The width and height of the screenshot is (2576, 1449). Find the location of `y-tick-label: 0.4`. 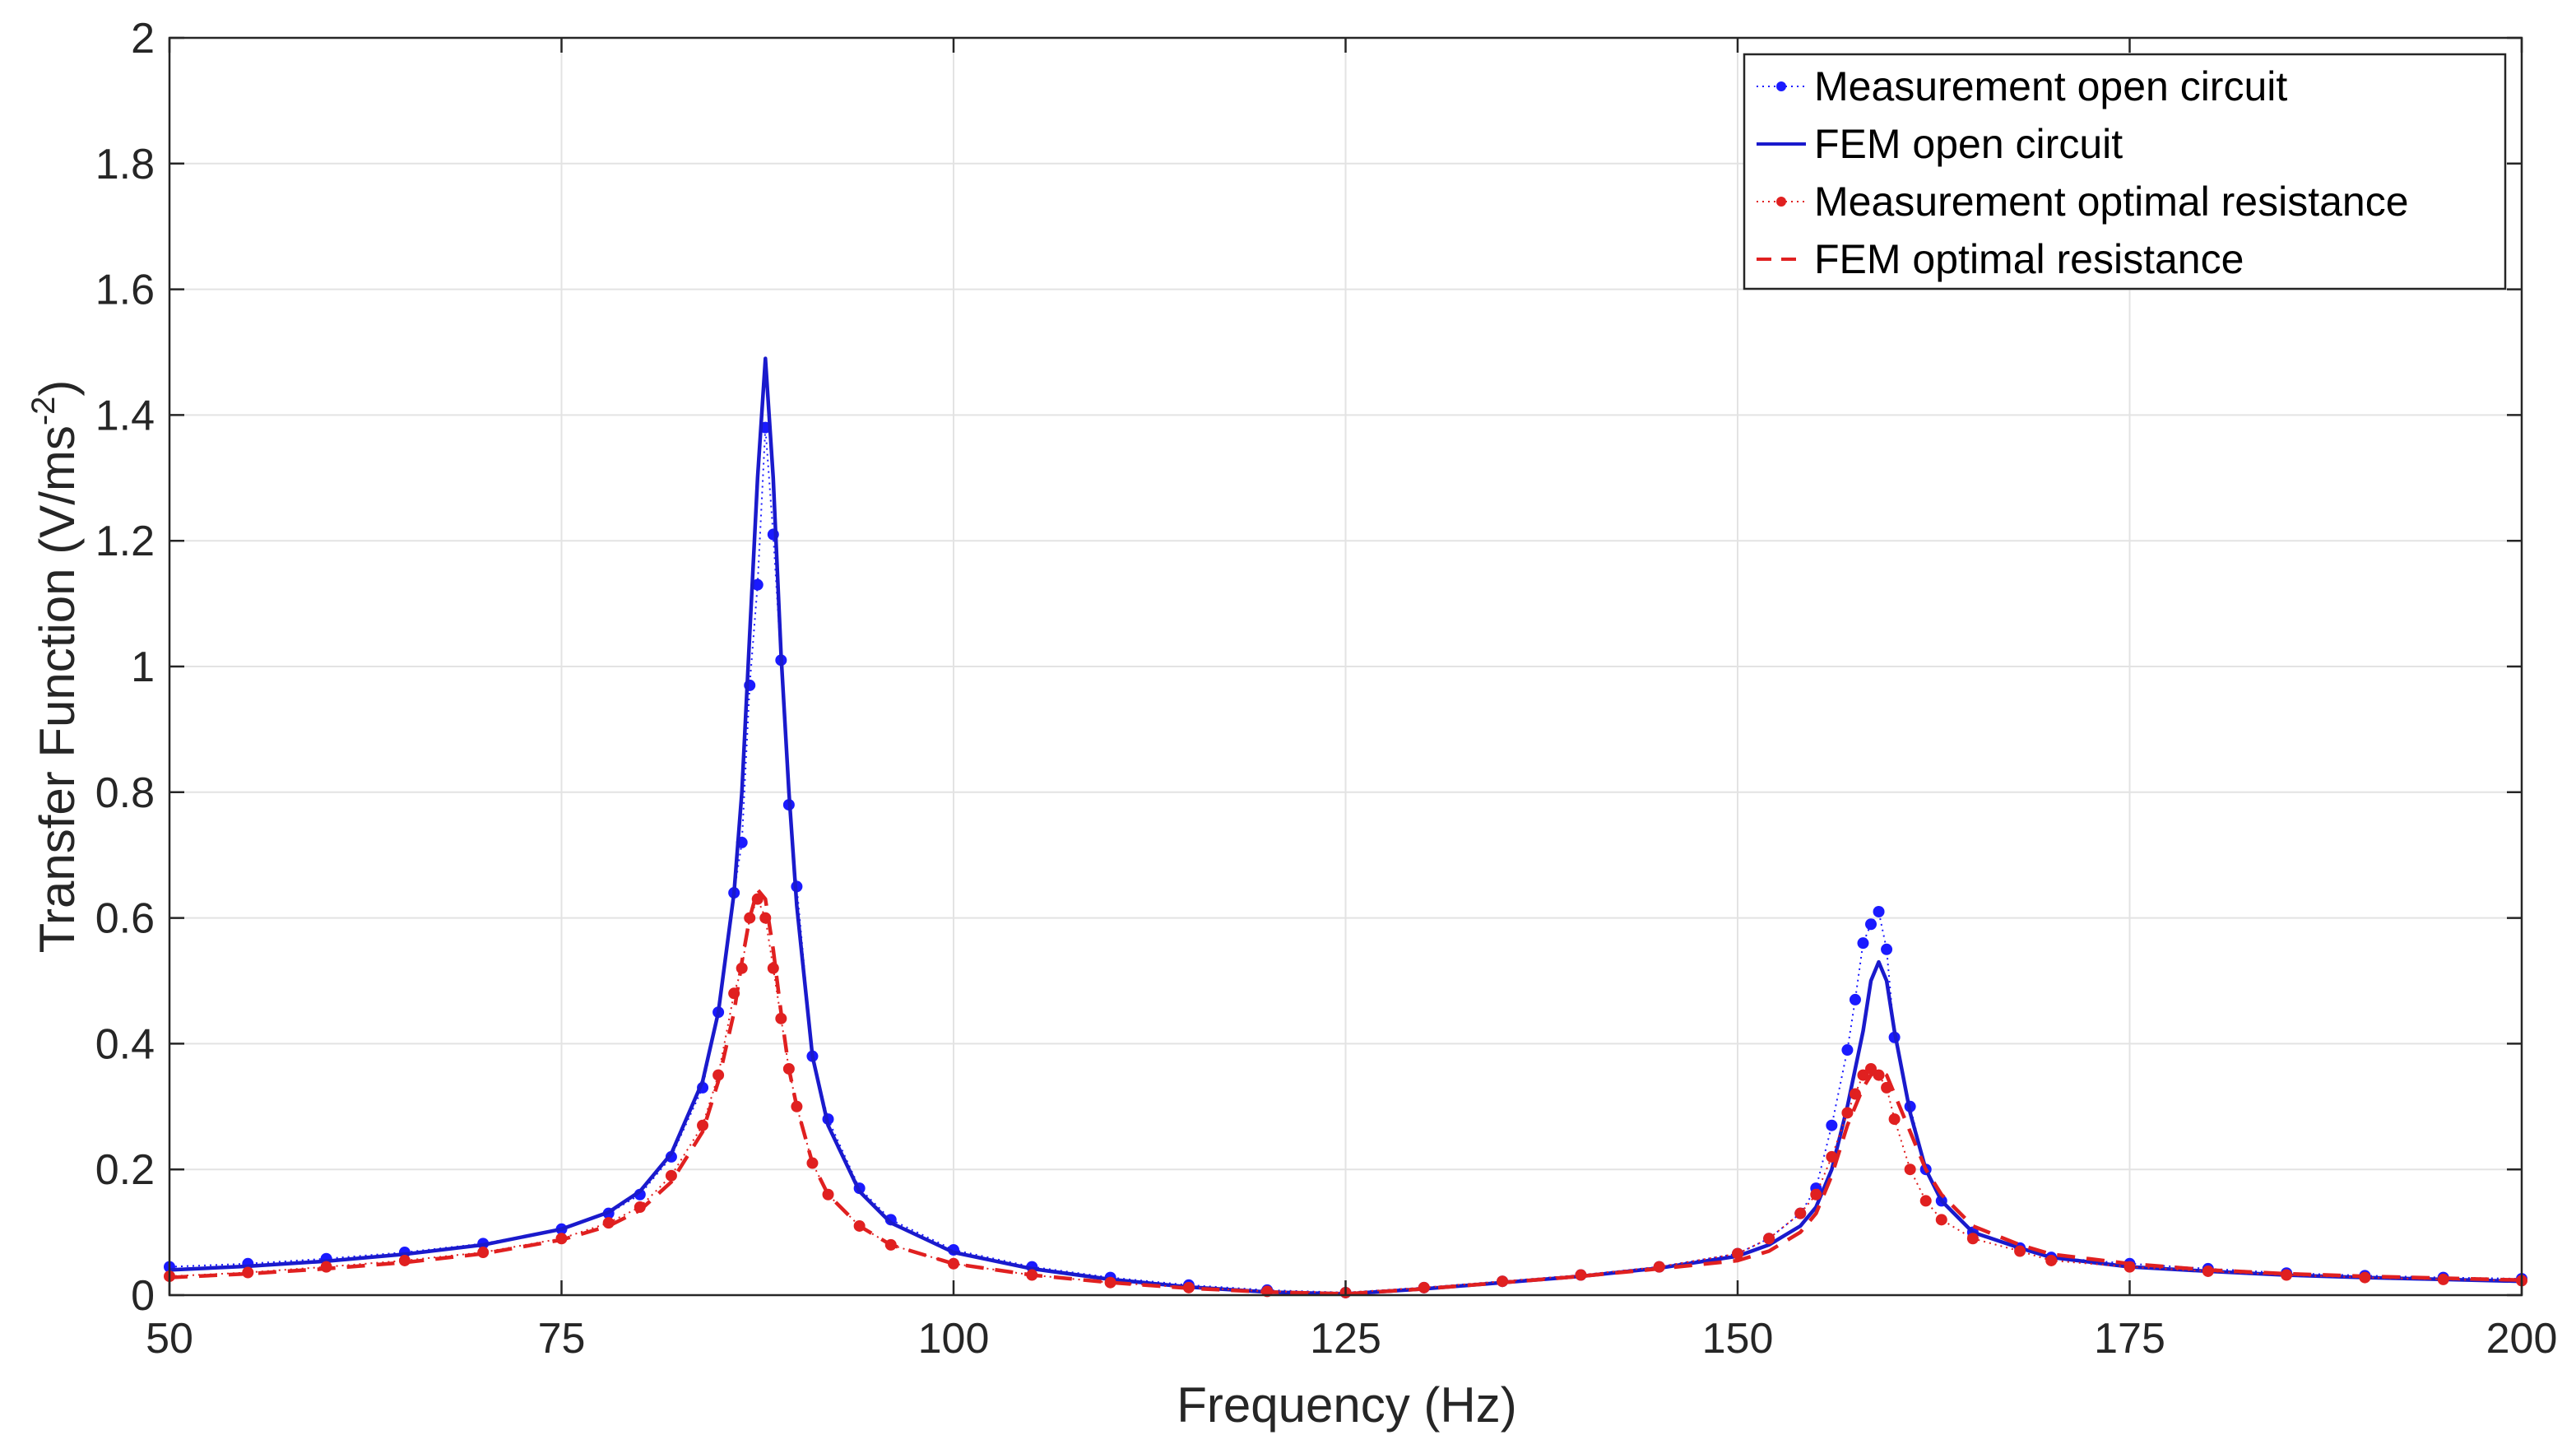

y-tick-label: 0.4 is located at coordinates (125, 1044).